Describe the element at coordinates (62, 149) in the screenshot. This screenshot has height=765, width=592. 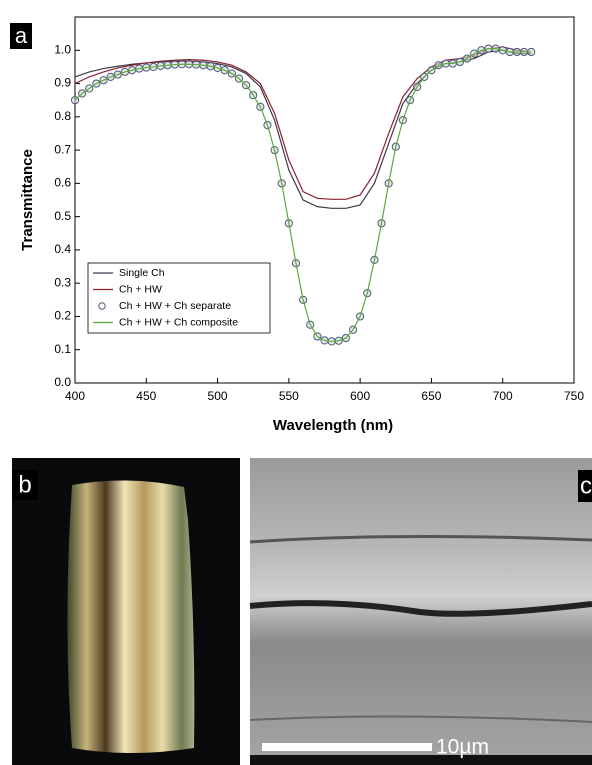
I see `y-tick-label: 0.7` at that location.